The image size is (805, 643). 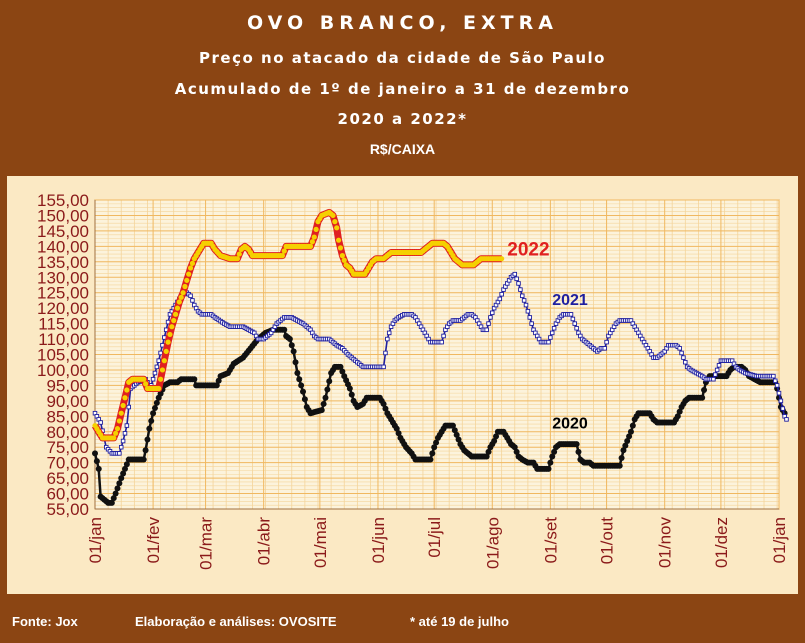 I want to click on x-tick-label: 01/ago, so click(x=492, y=543).